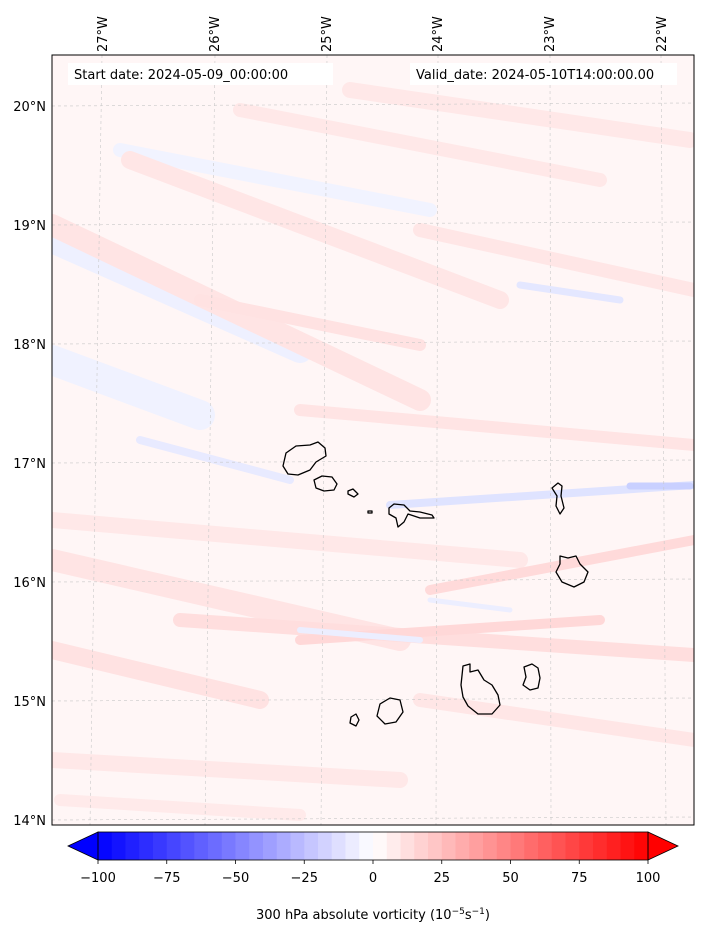 The width and height of the screenshot is (703, 936). What do you see at coordinates (166, 878) in the screenshot?
I see `colorbar-tick-label: −75` at bounding box center [166, 878].